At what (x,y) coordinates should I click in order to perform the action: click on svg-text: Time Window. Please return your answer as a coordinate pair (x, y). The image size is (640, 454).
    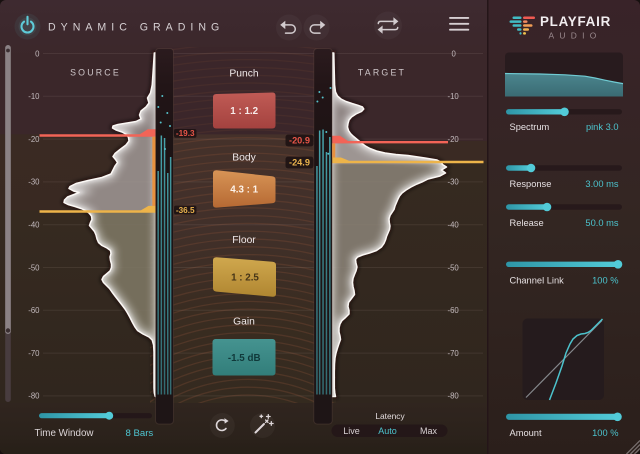
    Looking at the image, I should click on (65, 433).